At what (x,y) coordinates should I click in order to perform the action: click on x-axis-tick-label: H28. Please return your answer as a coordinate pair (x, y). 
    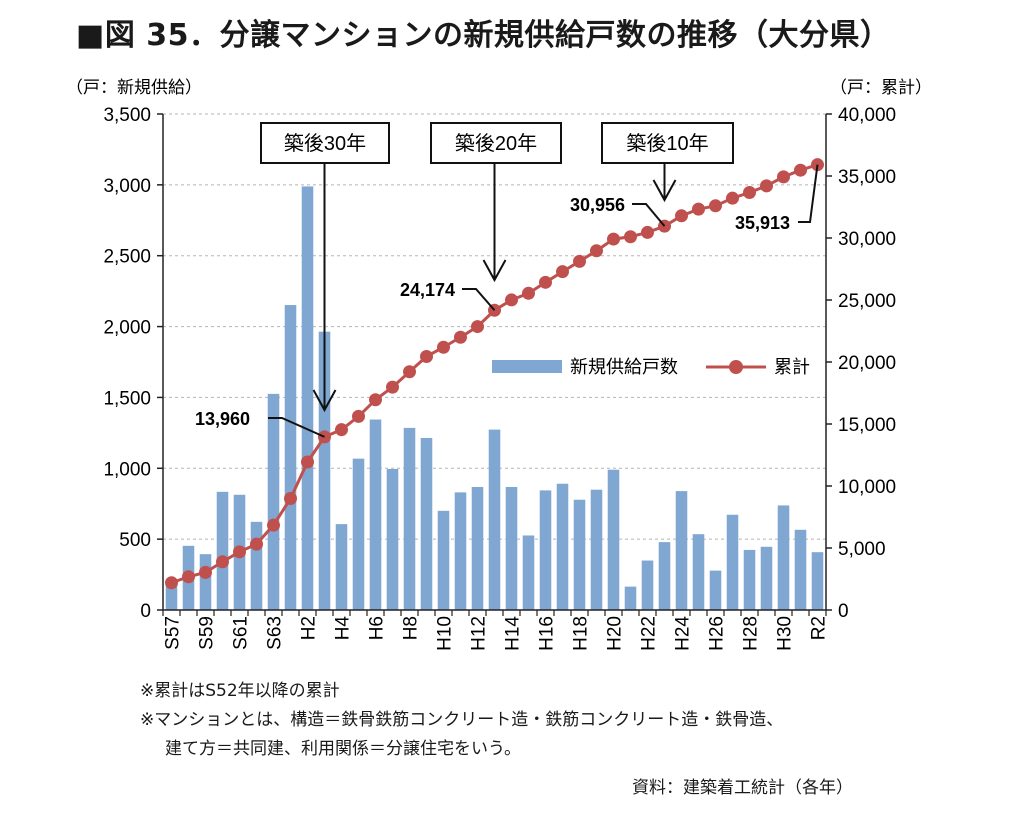
    Looking at the image, I should click on (751, 633).